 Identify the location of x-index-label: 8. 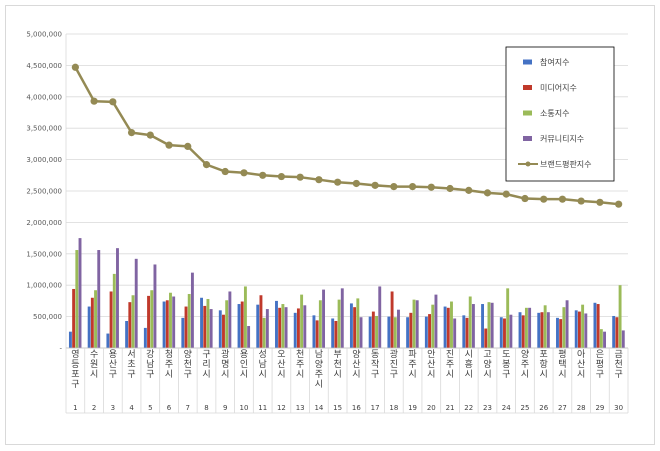
(206, 408).